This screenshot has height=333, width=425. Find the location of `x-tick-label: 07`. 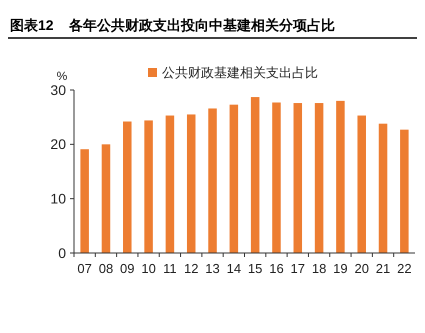

x-tick-label: 07 is located at coordinates (84, 268).